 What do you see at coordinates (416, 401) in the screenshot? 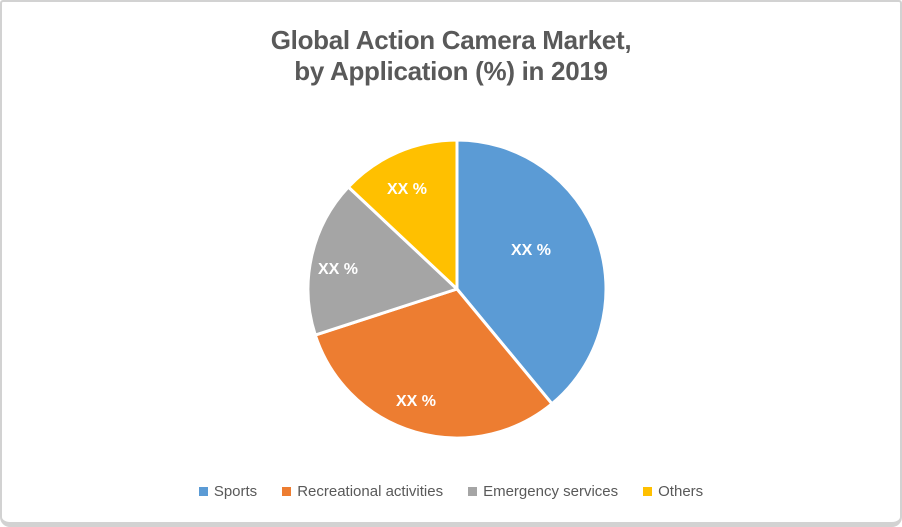
I see `slice-label-recreational-activities: XX %` at bounding box center [416, 401].